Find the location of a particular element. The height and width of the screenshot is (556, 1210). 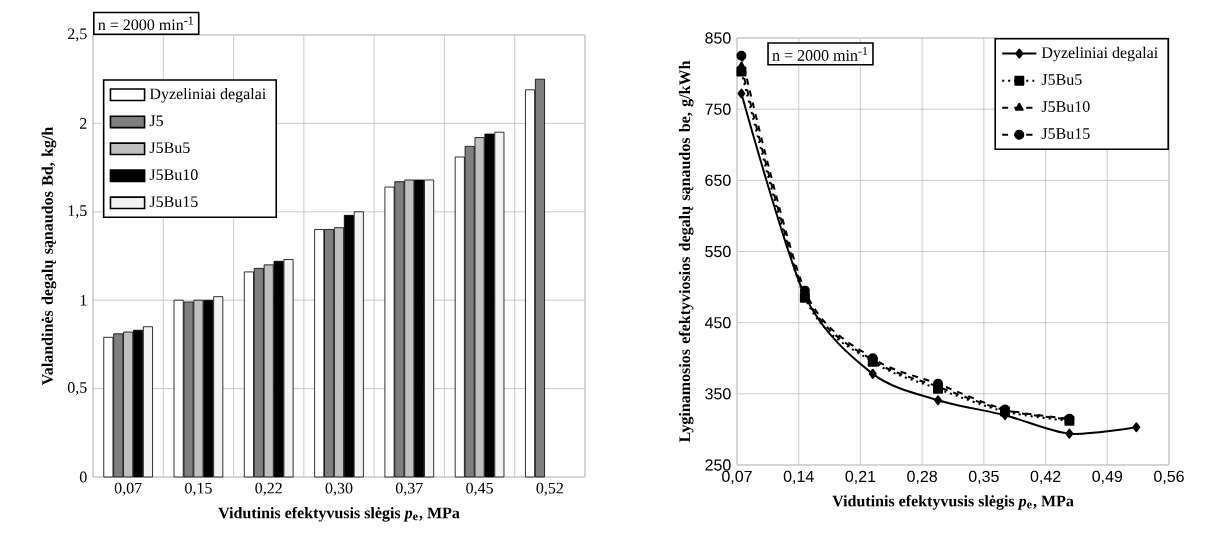

annotation: n = 2000 min$^{-1}$ is located at coordinates (820, 54).